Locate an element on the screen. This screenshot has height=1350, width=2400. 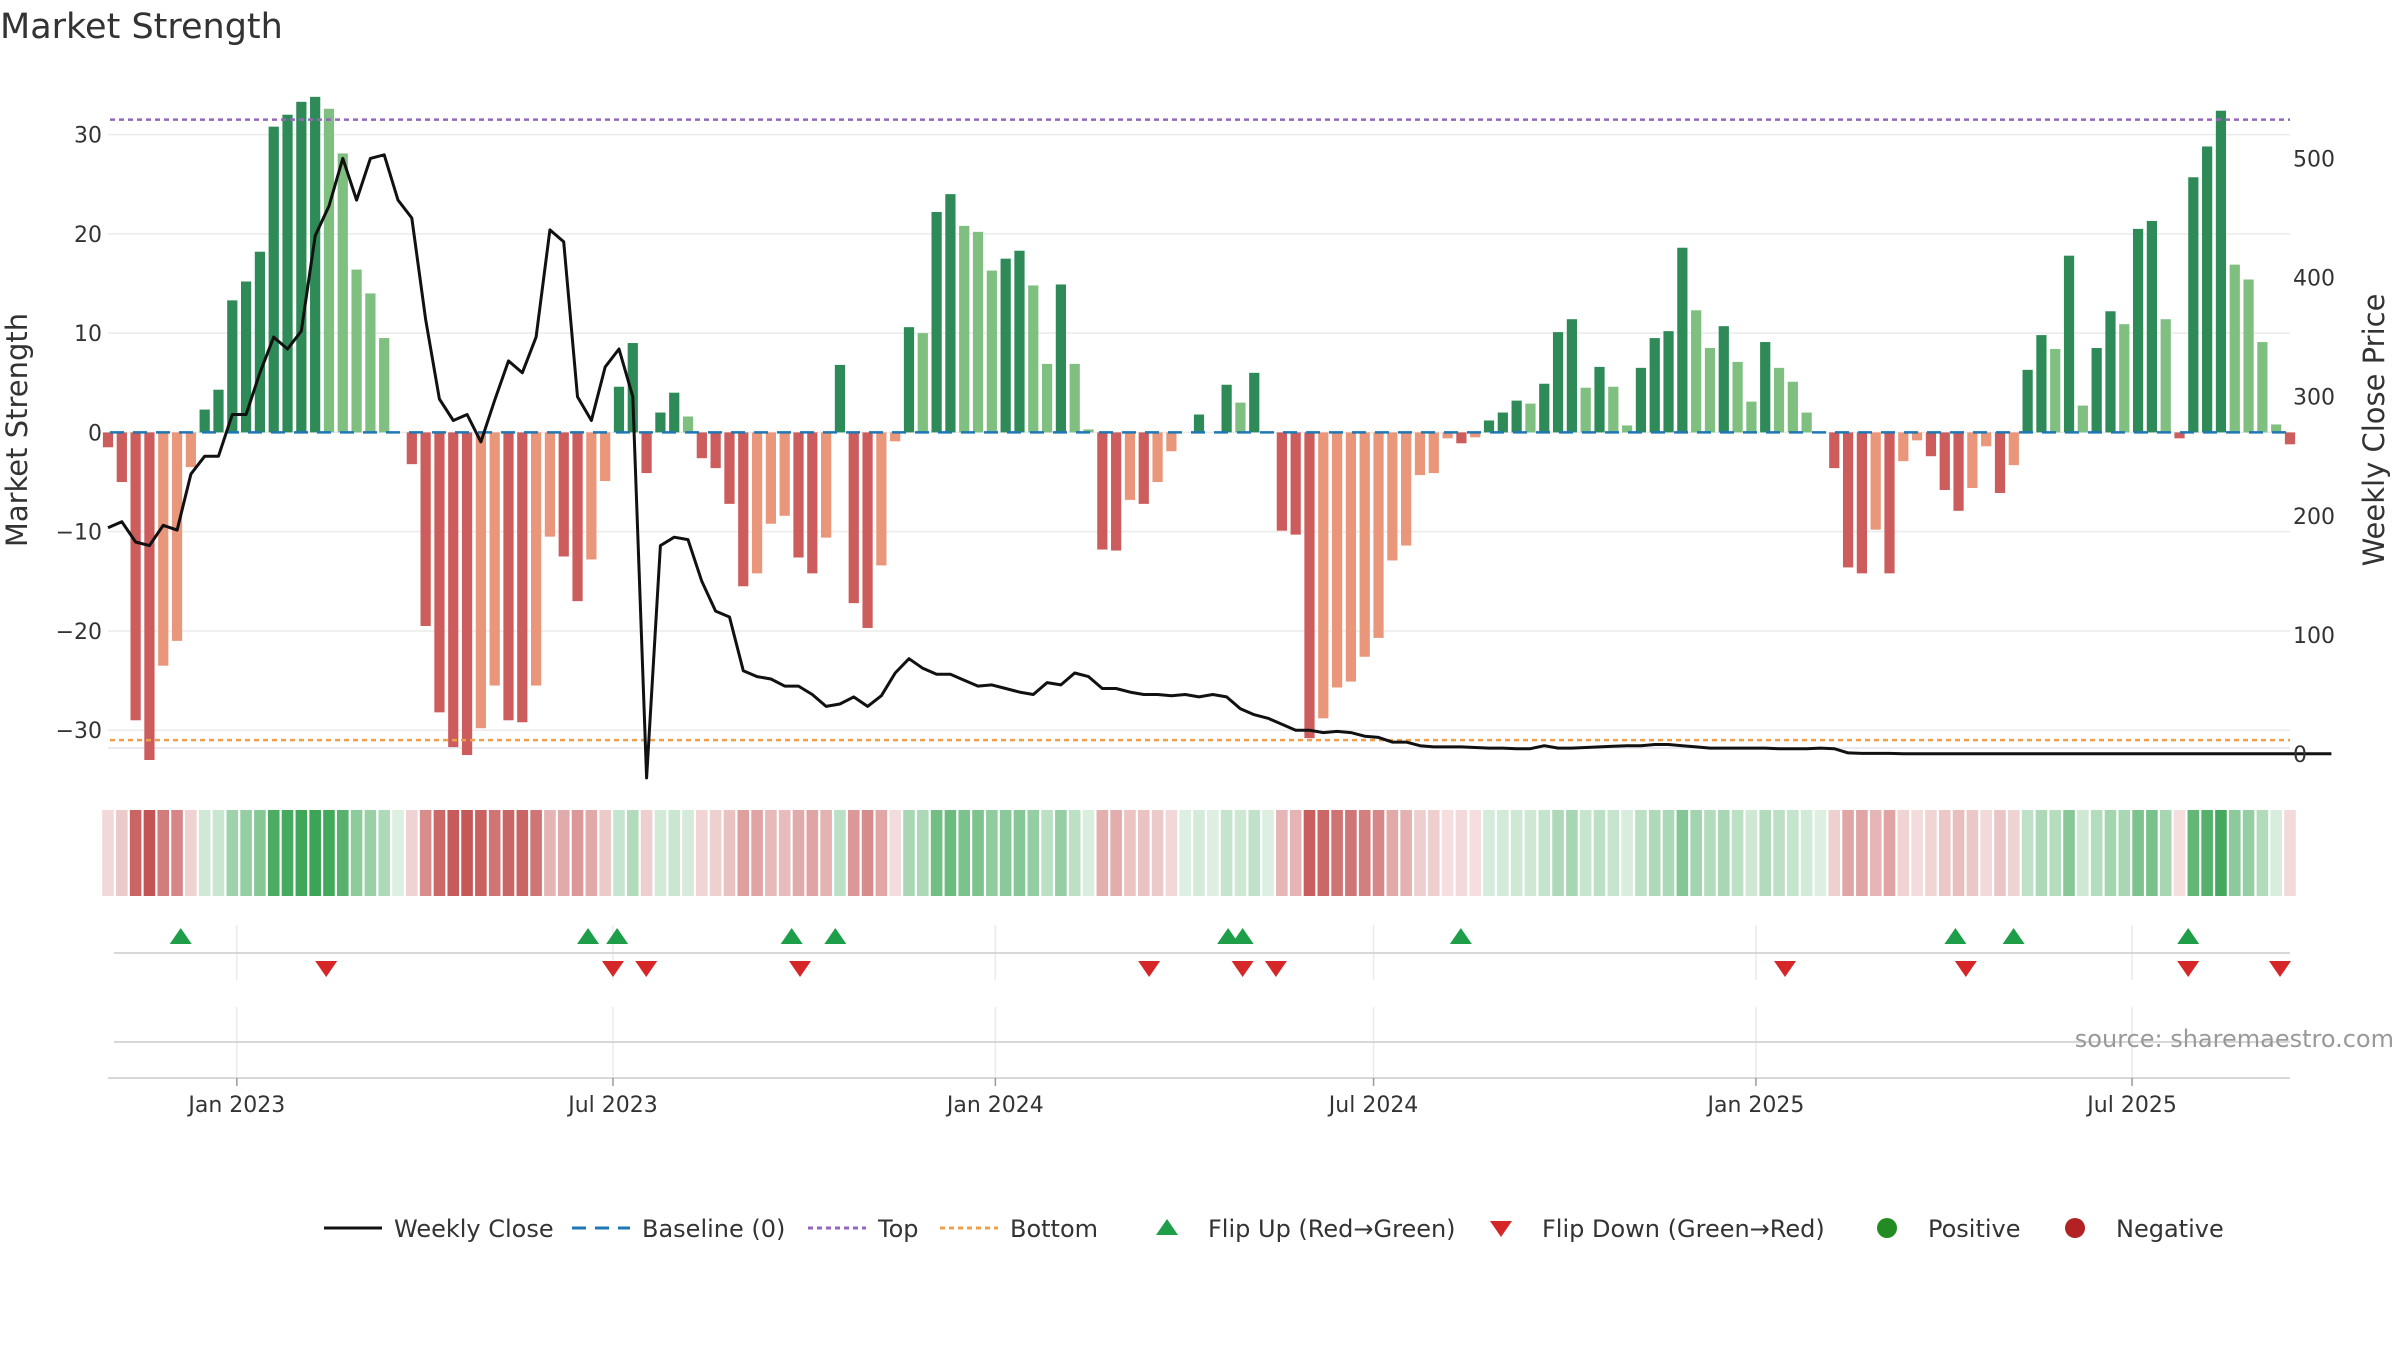
left-tick-label: 0 is located at coordinates (95, 433).